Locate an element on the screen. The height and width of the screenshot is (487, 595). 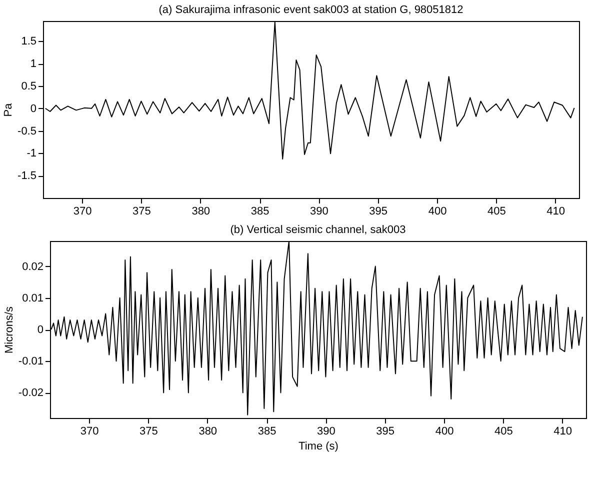
y-tick-label: -1 is located at coordinates (31, 154).